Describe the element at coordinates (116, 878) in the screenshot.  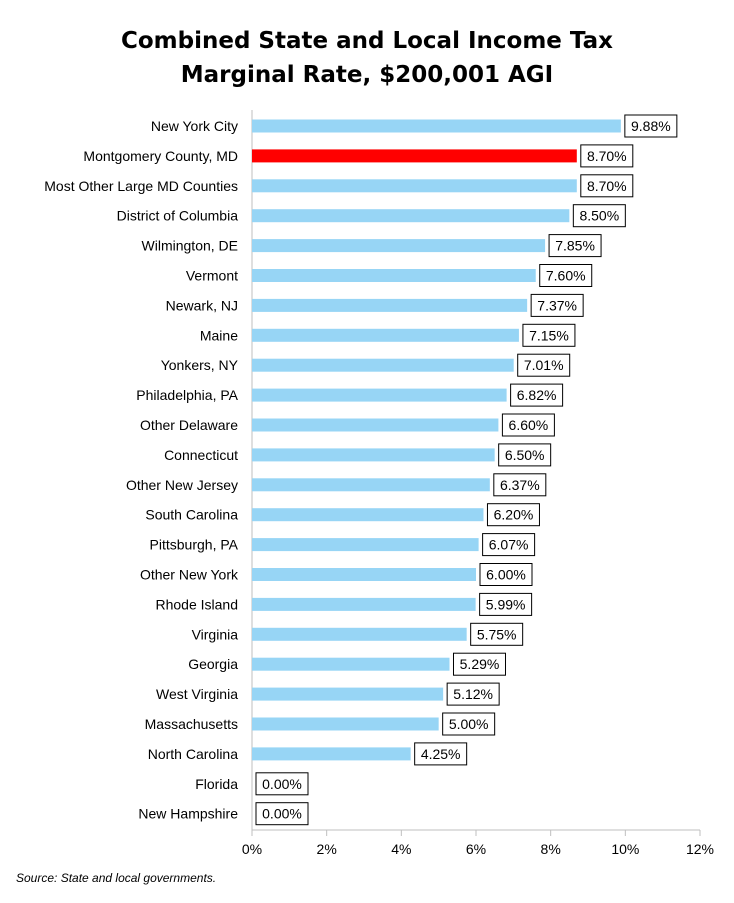
I see `source-note: Source: State and local governments.` at that location.